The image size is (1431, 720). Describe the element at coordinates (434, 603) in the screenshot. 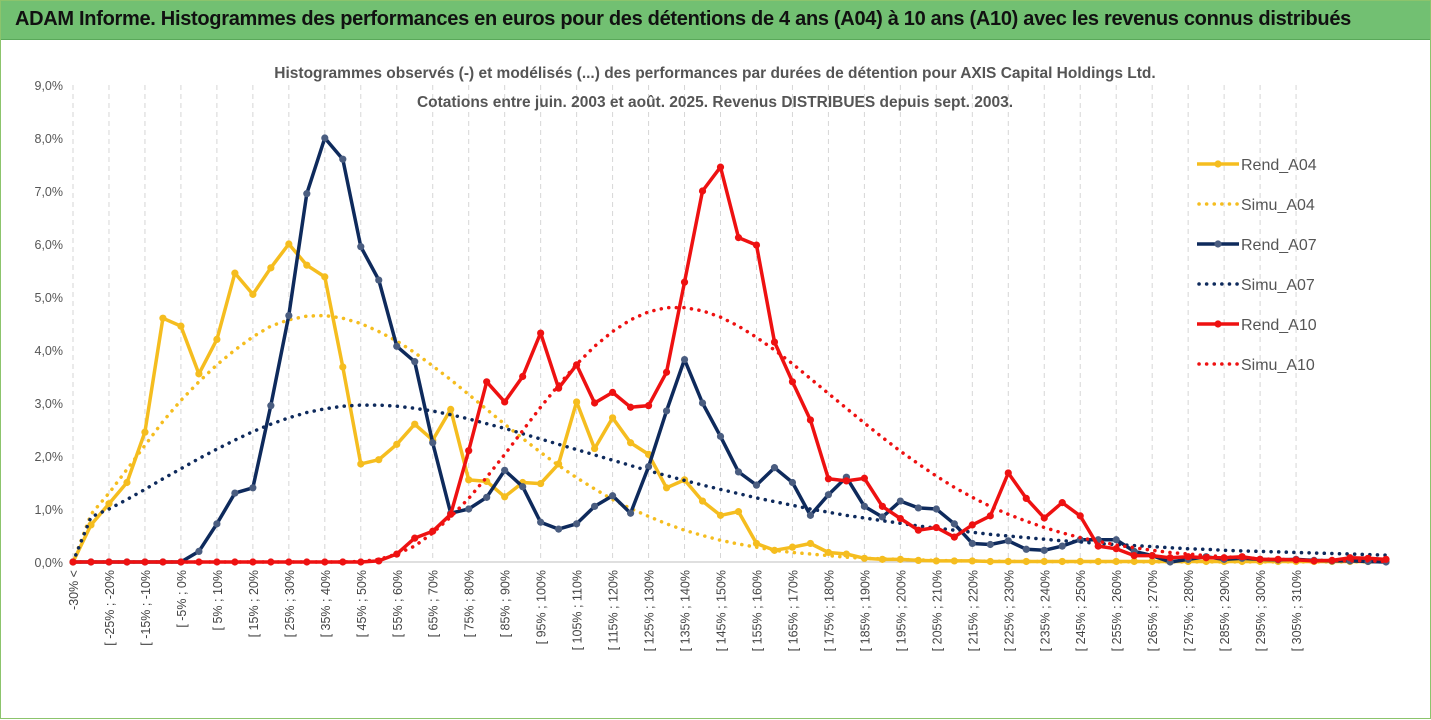

I see `x-tick-label: [ 65% ; 70%` at that location.